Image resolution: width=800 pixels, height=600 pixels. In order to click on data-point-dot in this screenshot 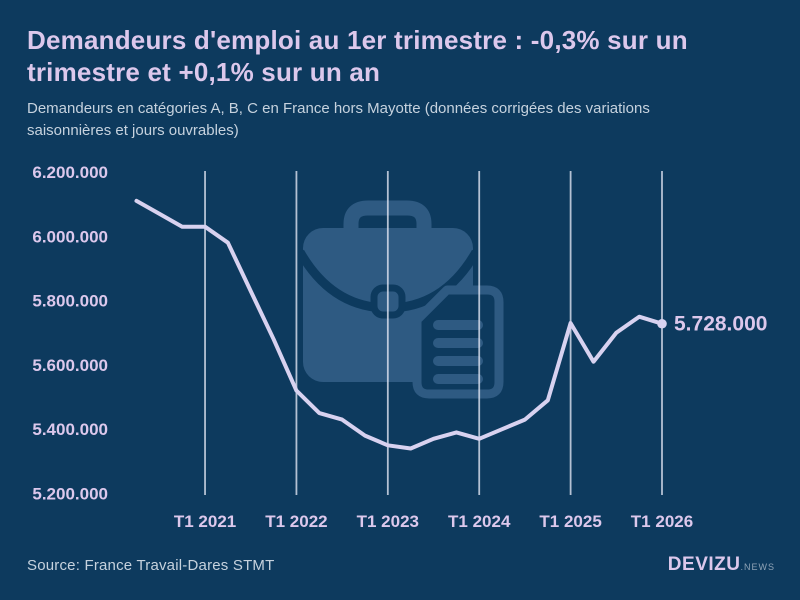, I will do `click(662, 323)`.